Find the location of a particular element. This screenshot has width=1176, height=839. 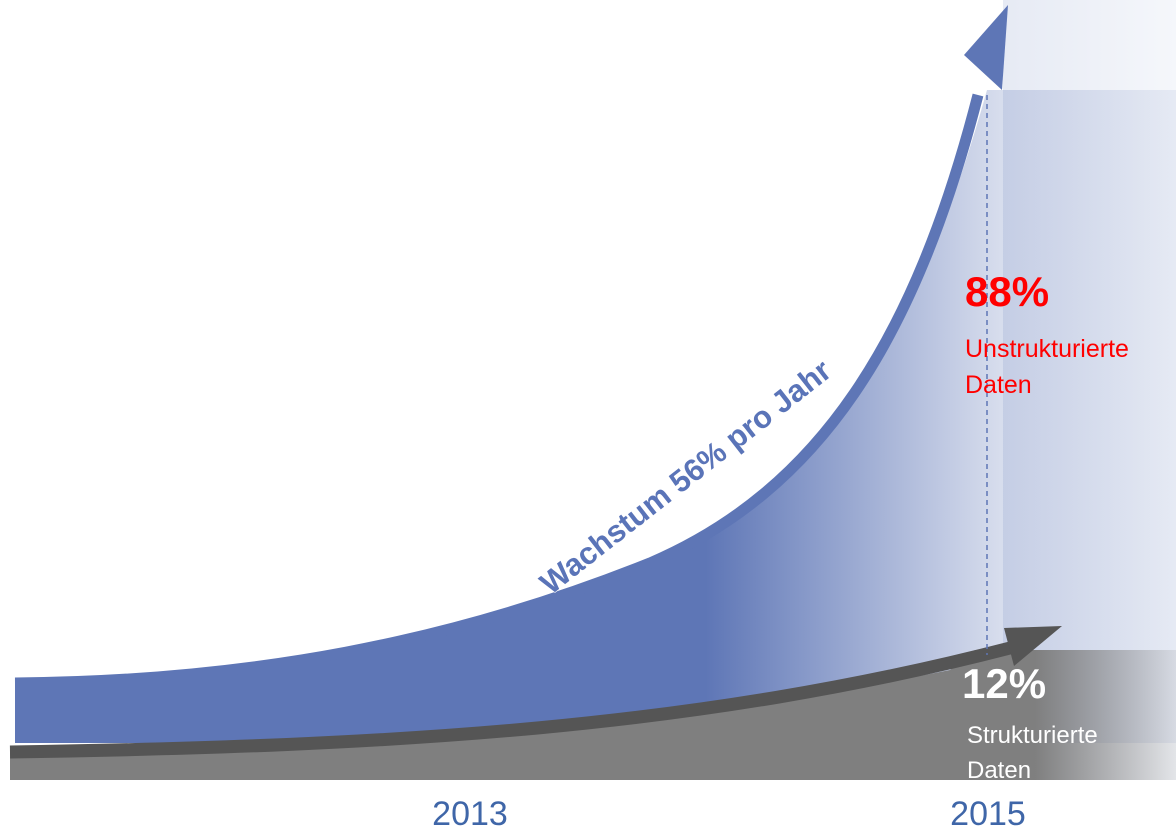

unstructured-label-line2: Daten is located at coordinates (998, 385).